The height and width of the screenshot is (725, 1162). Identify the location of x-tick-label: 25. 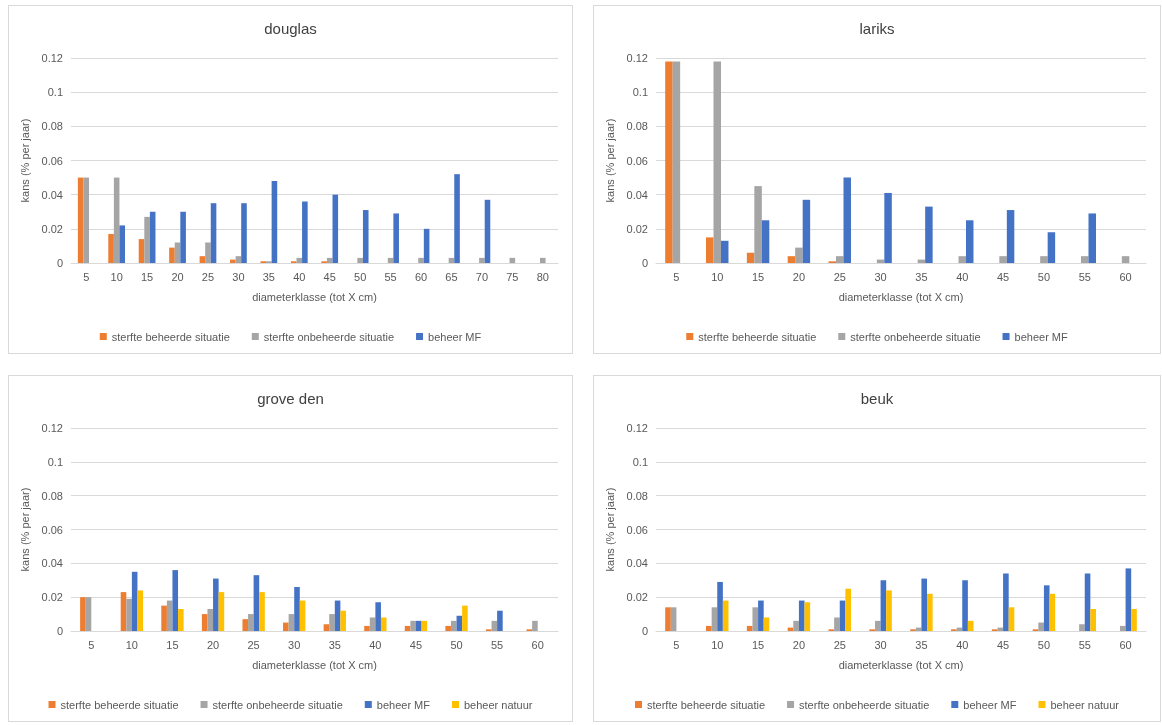
(208, 276).